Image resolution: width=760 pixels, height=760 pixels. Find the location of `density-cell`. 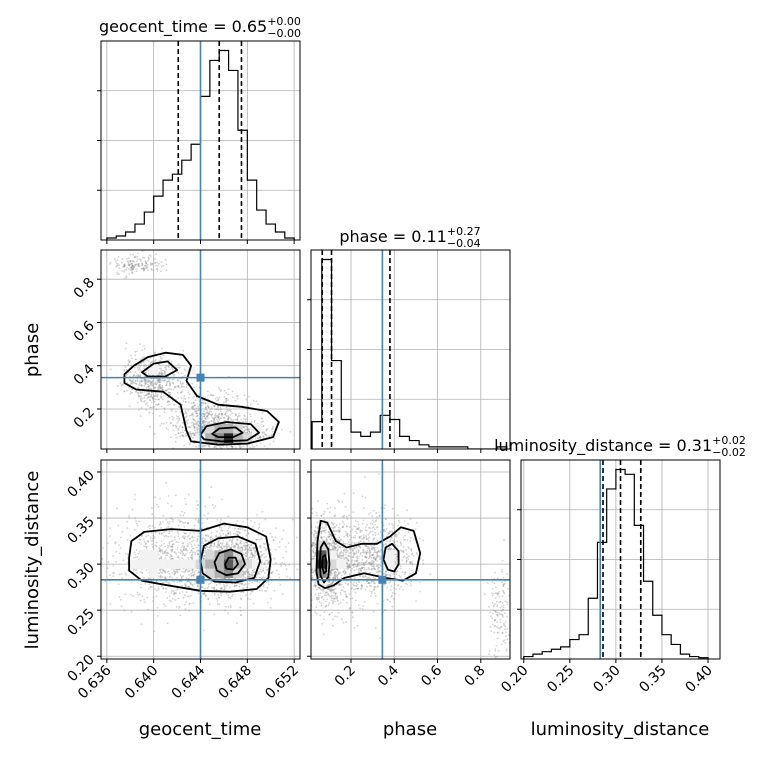

density-cell is located at coordinates (144, 564).